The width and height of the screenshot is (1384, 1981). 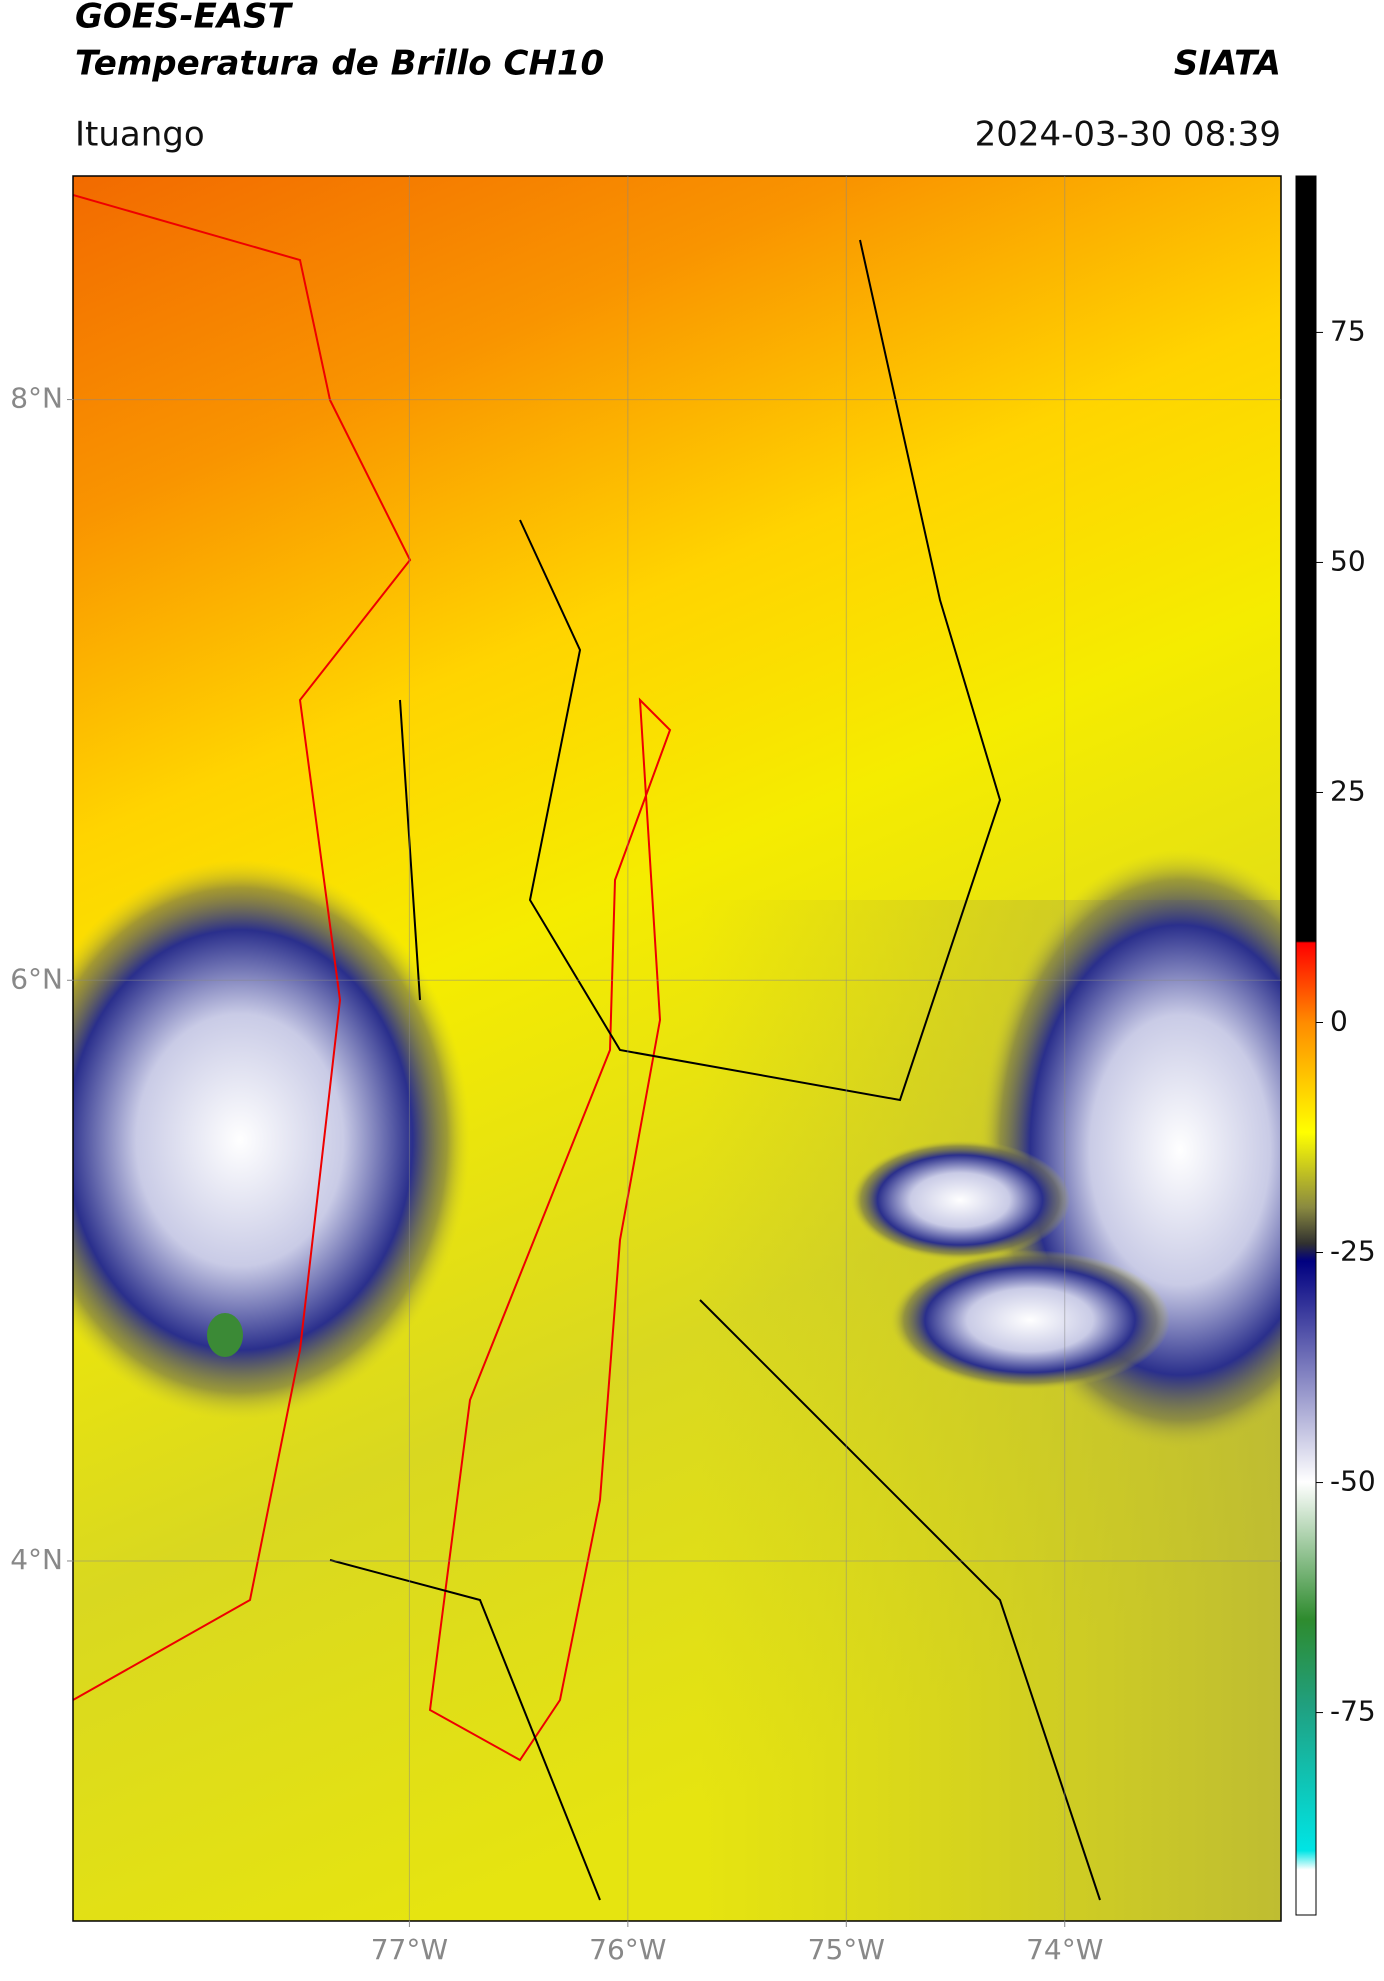 I want to click on x-tick-label: 74°W, so click(x=1064, y=1949).